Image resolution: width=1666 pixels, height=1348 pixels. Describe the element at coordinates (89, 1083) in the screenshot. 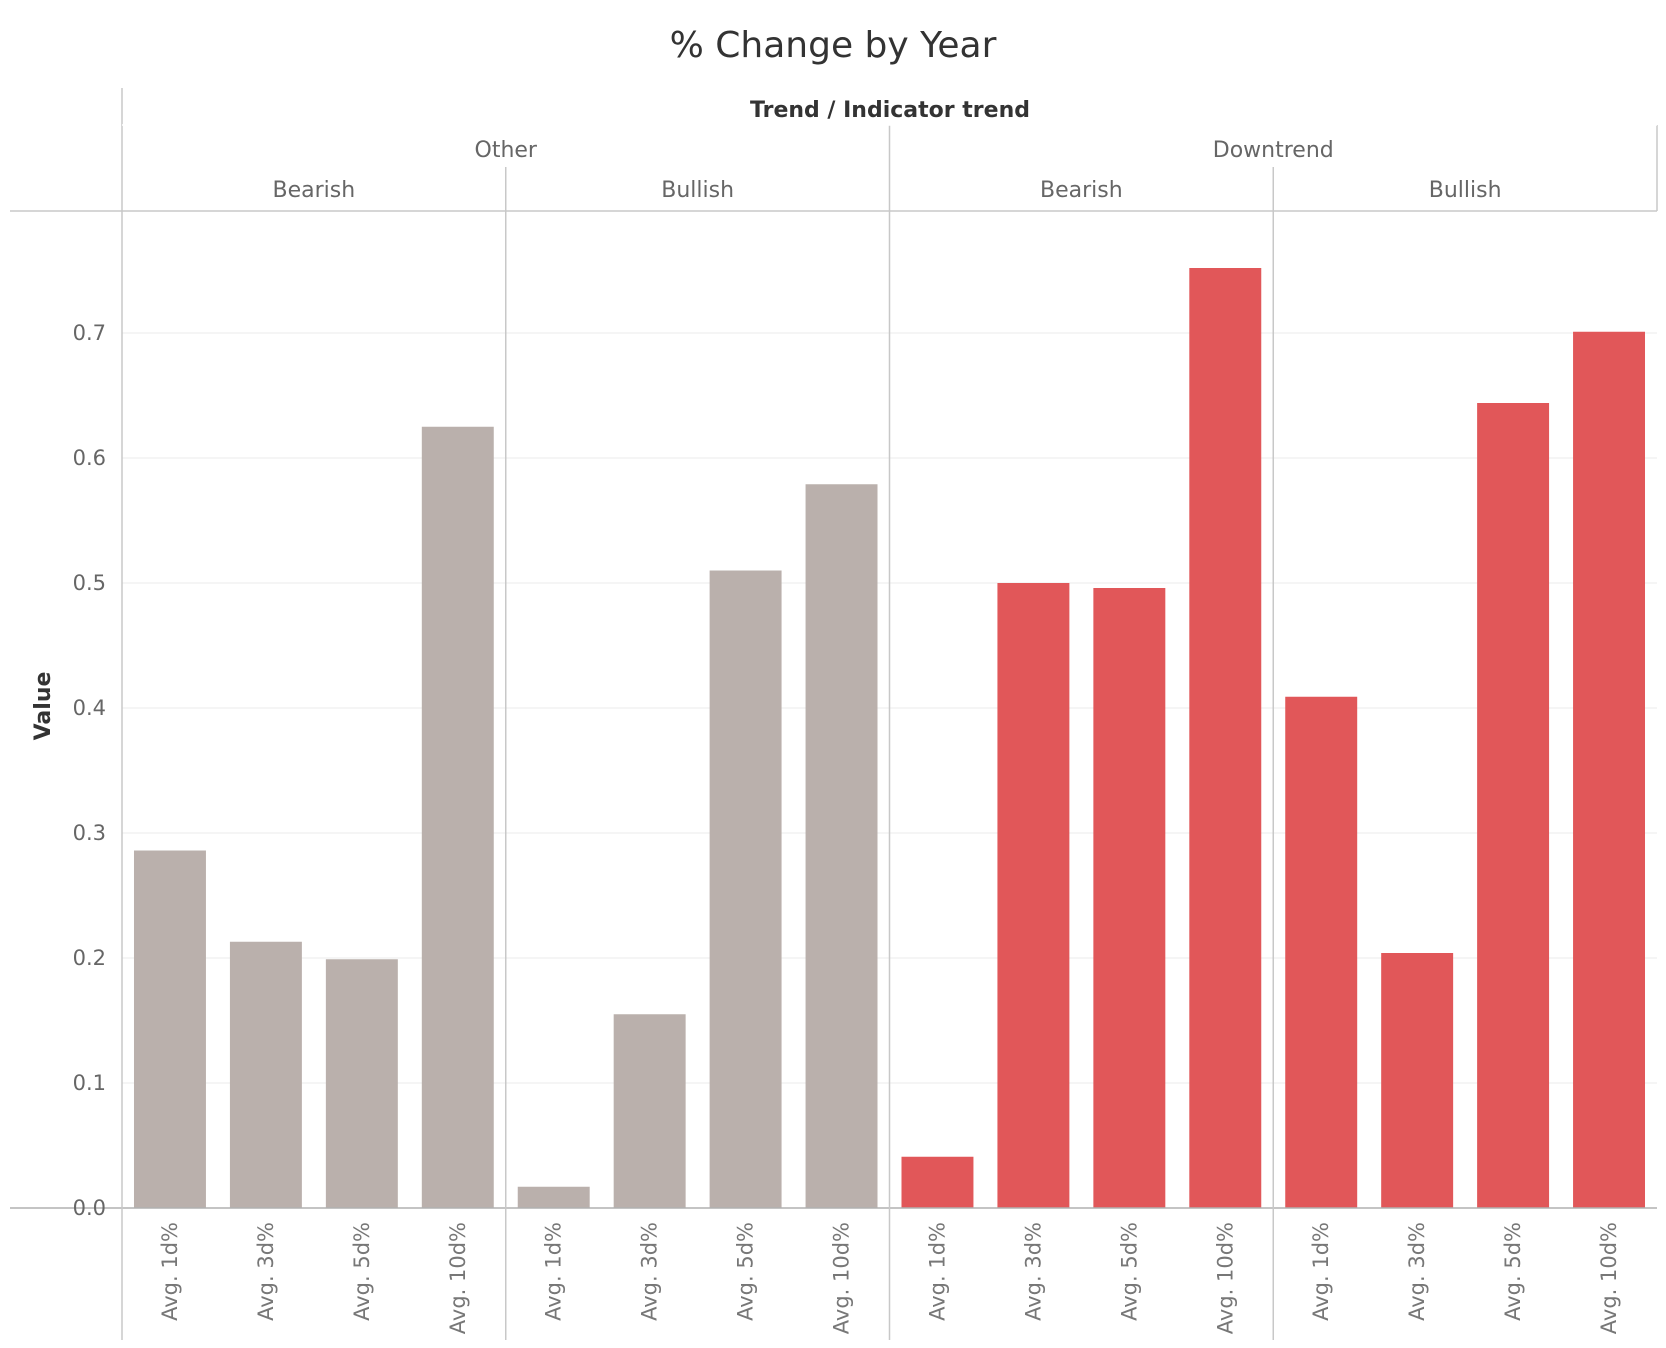

I see `y-tick-label: 0.1` at that location.